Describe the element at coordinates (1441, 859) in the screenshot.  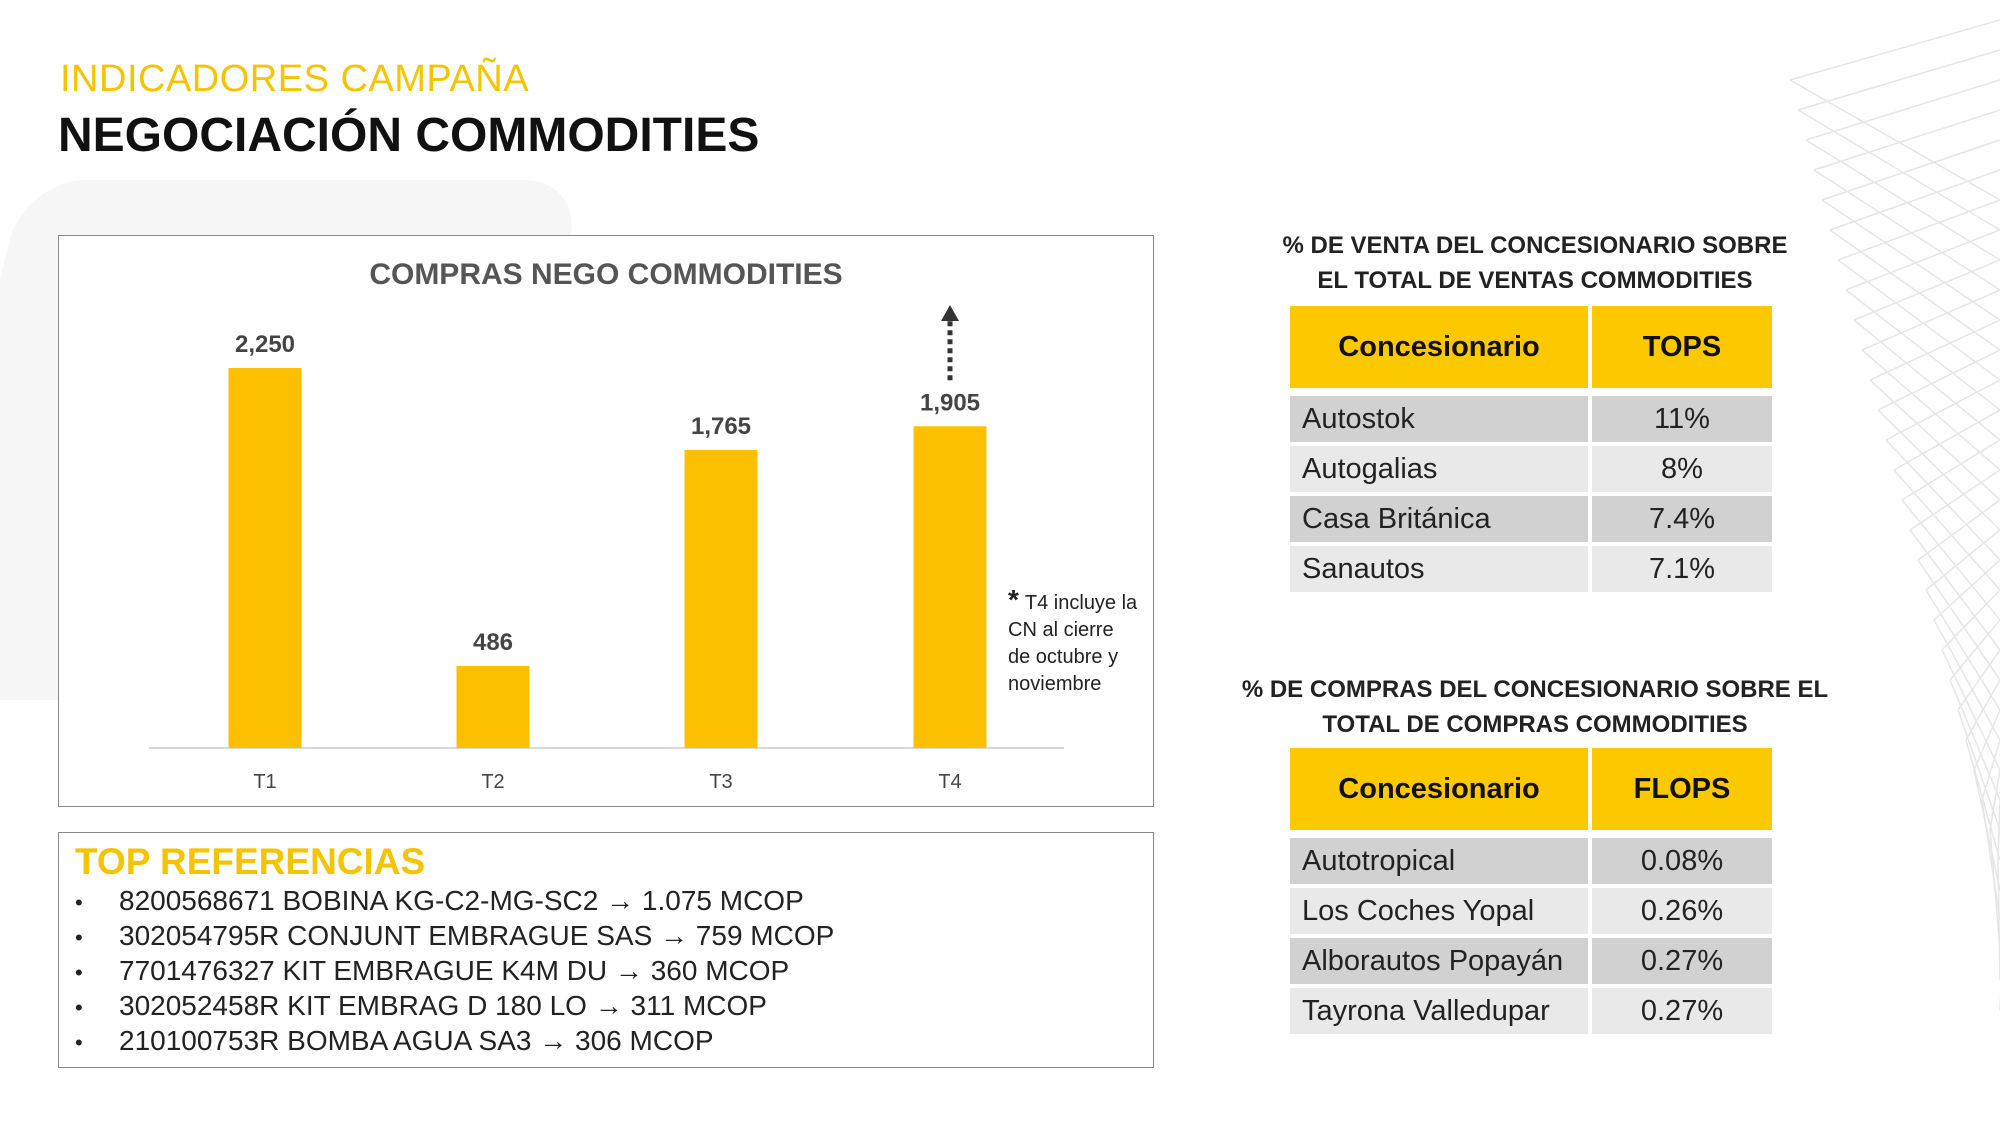
I see `dealer-name: Autotropical` at that location.